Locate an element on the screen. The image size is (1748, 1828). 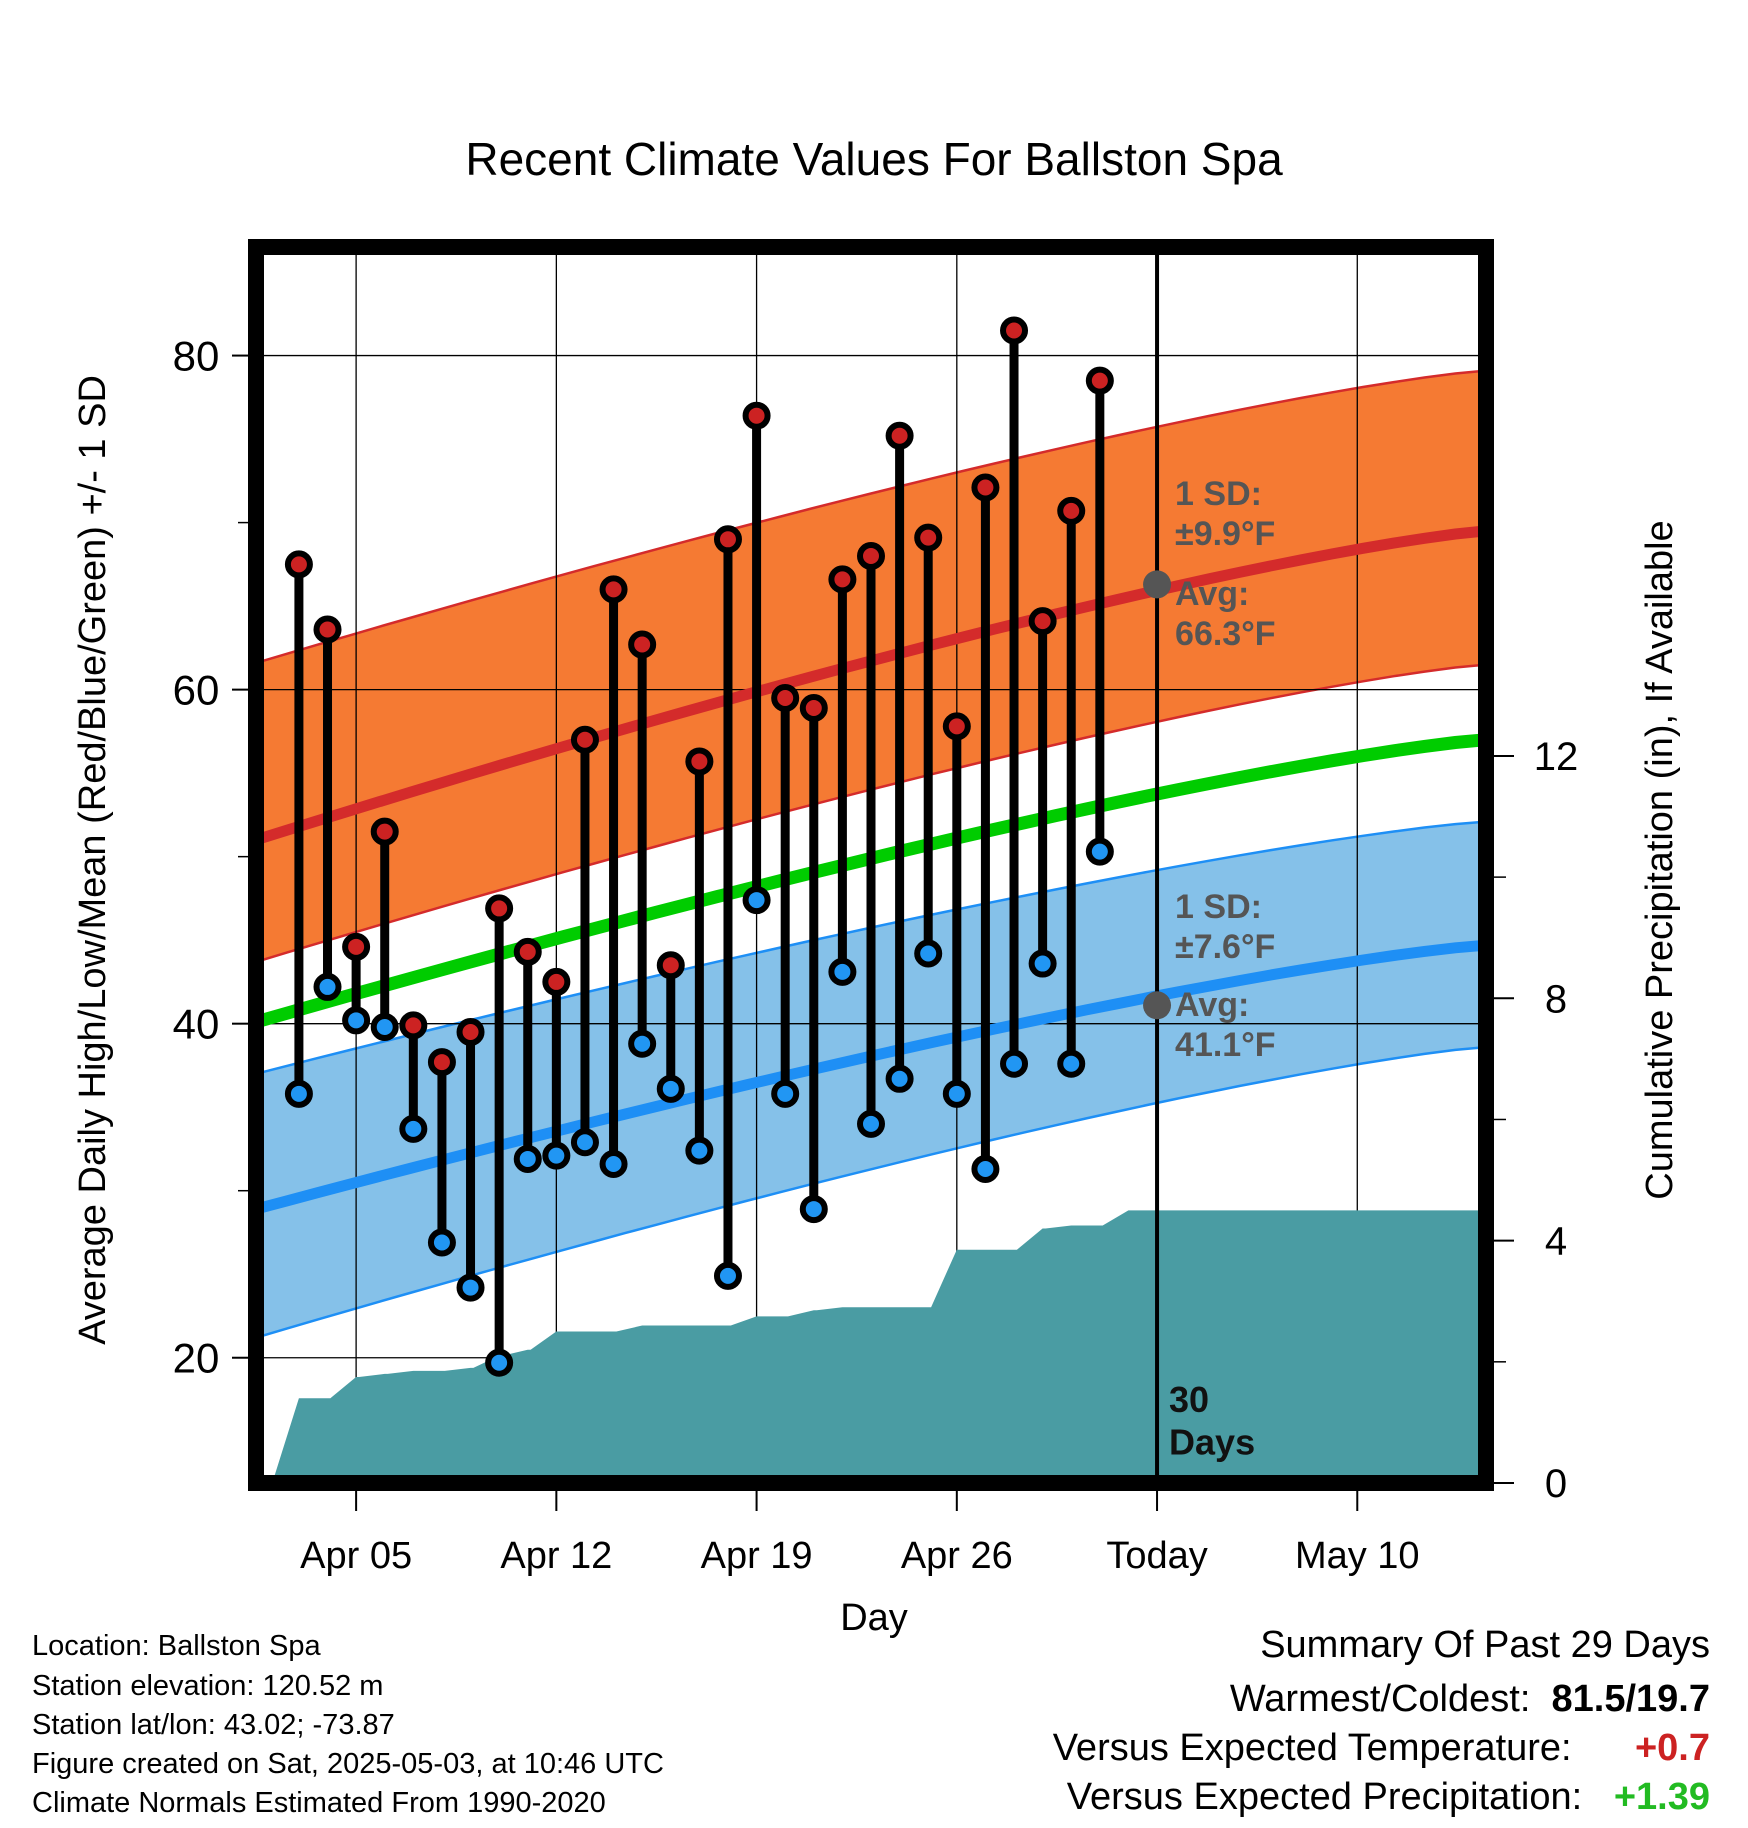
info-elevation: Station elevation: 120.52 m is located at coordinates (208, 1686).